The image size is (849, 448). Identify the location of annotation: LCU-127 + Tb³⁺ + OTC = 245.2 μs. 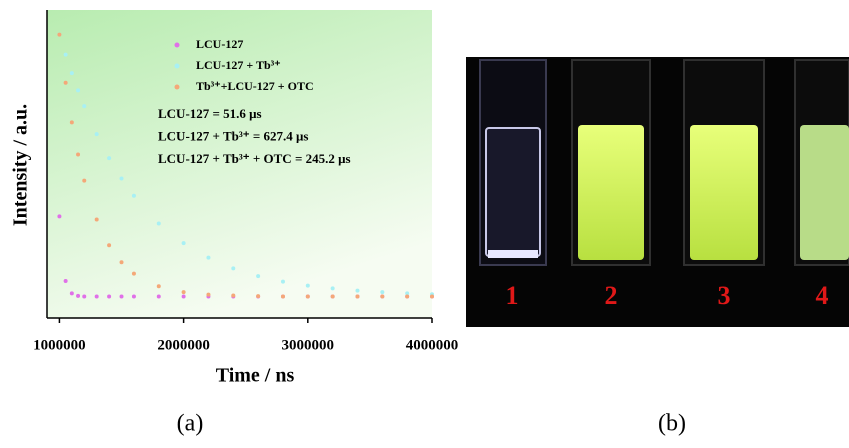
(254, 158).